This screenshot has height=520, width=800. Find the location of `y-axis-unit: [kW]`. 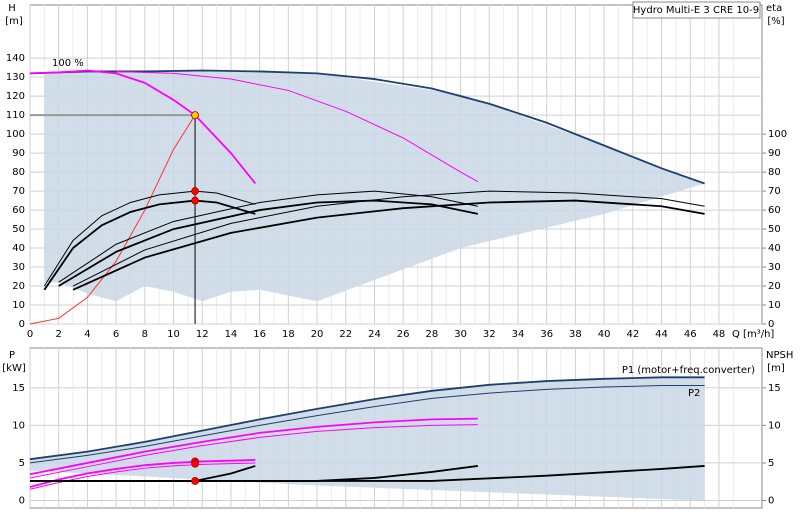

y-axis-unit: [kW] is located at coordinates (14, 368).